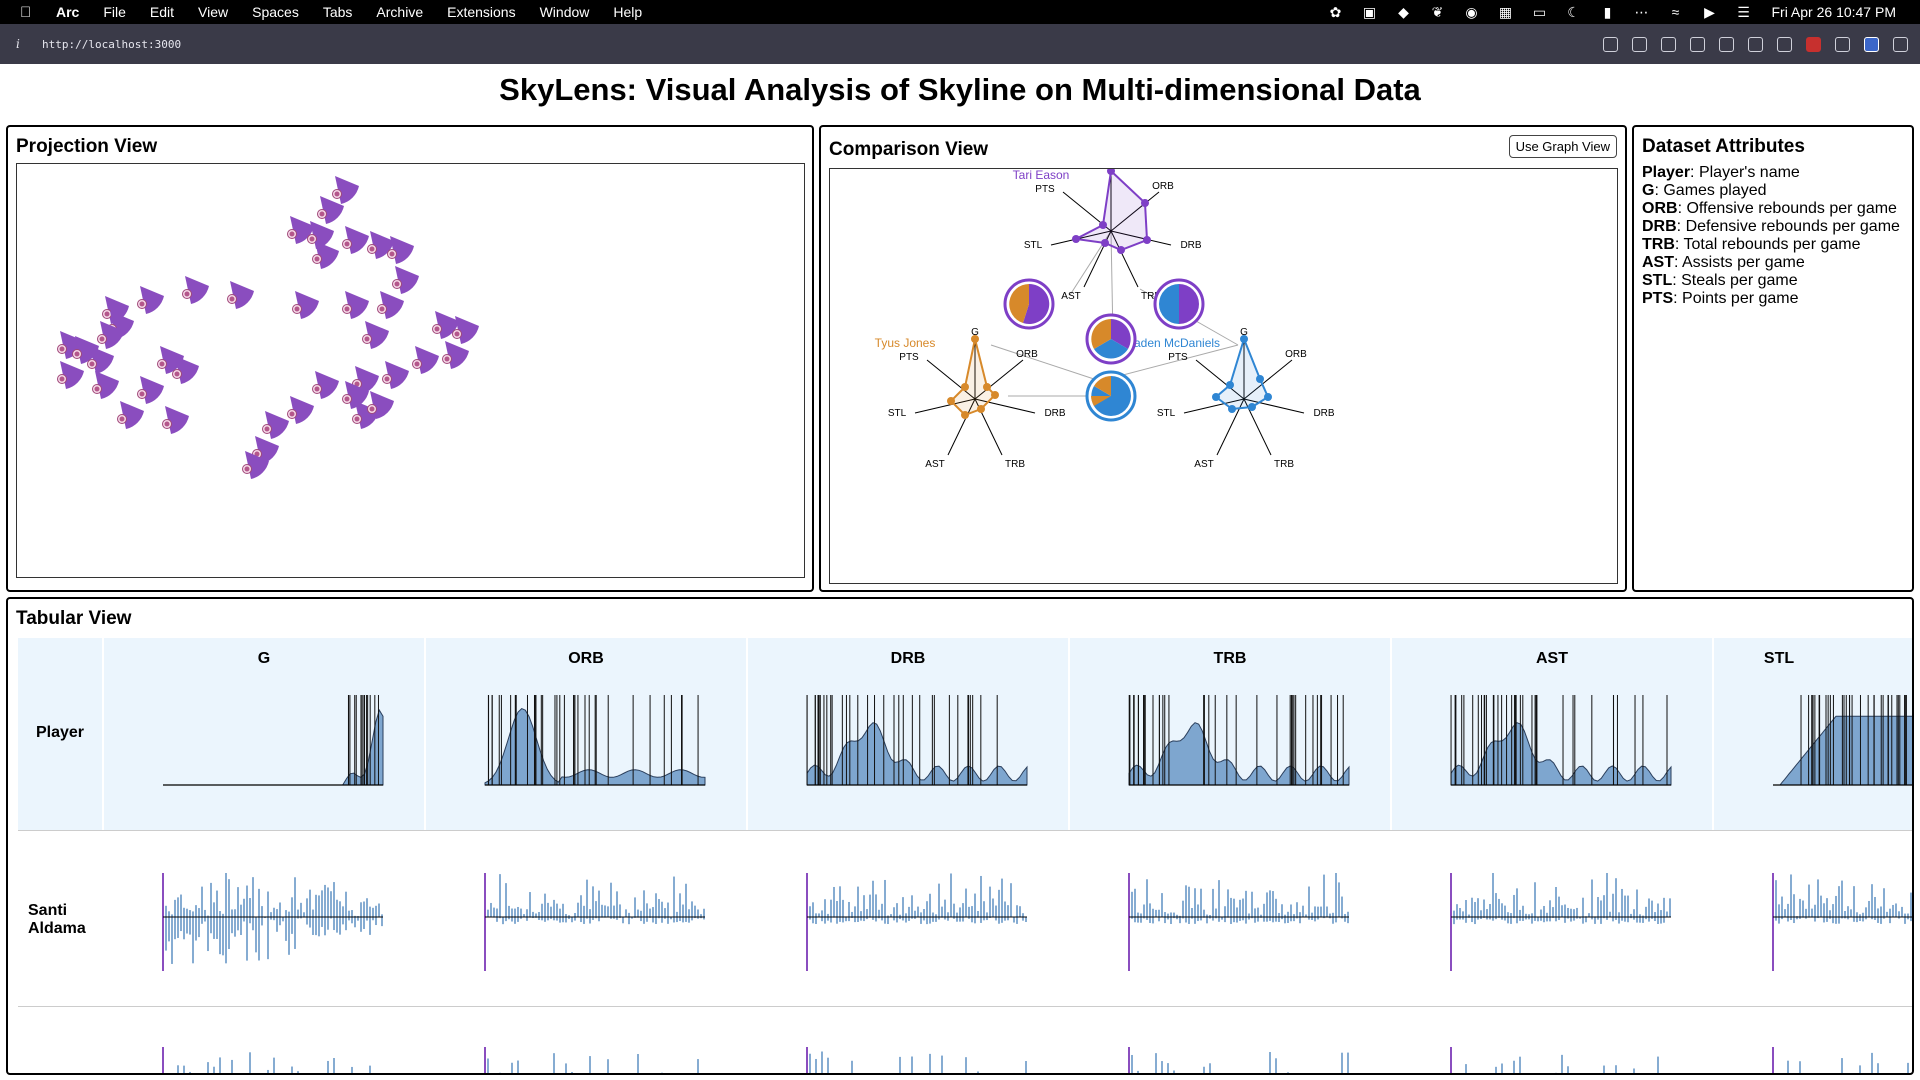  What do you see at coordinates (1562, 146) in the screenshot?
I see `use-graph-view-button: Use Graph View` at bounding box center [1562, 146].